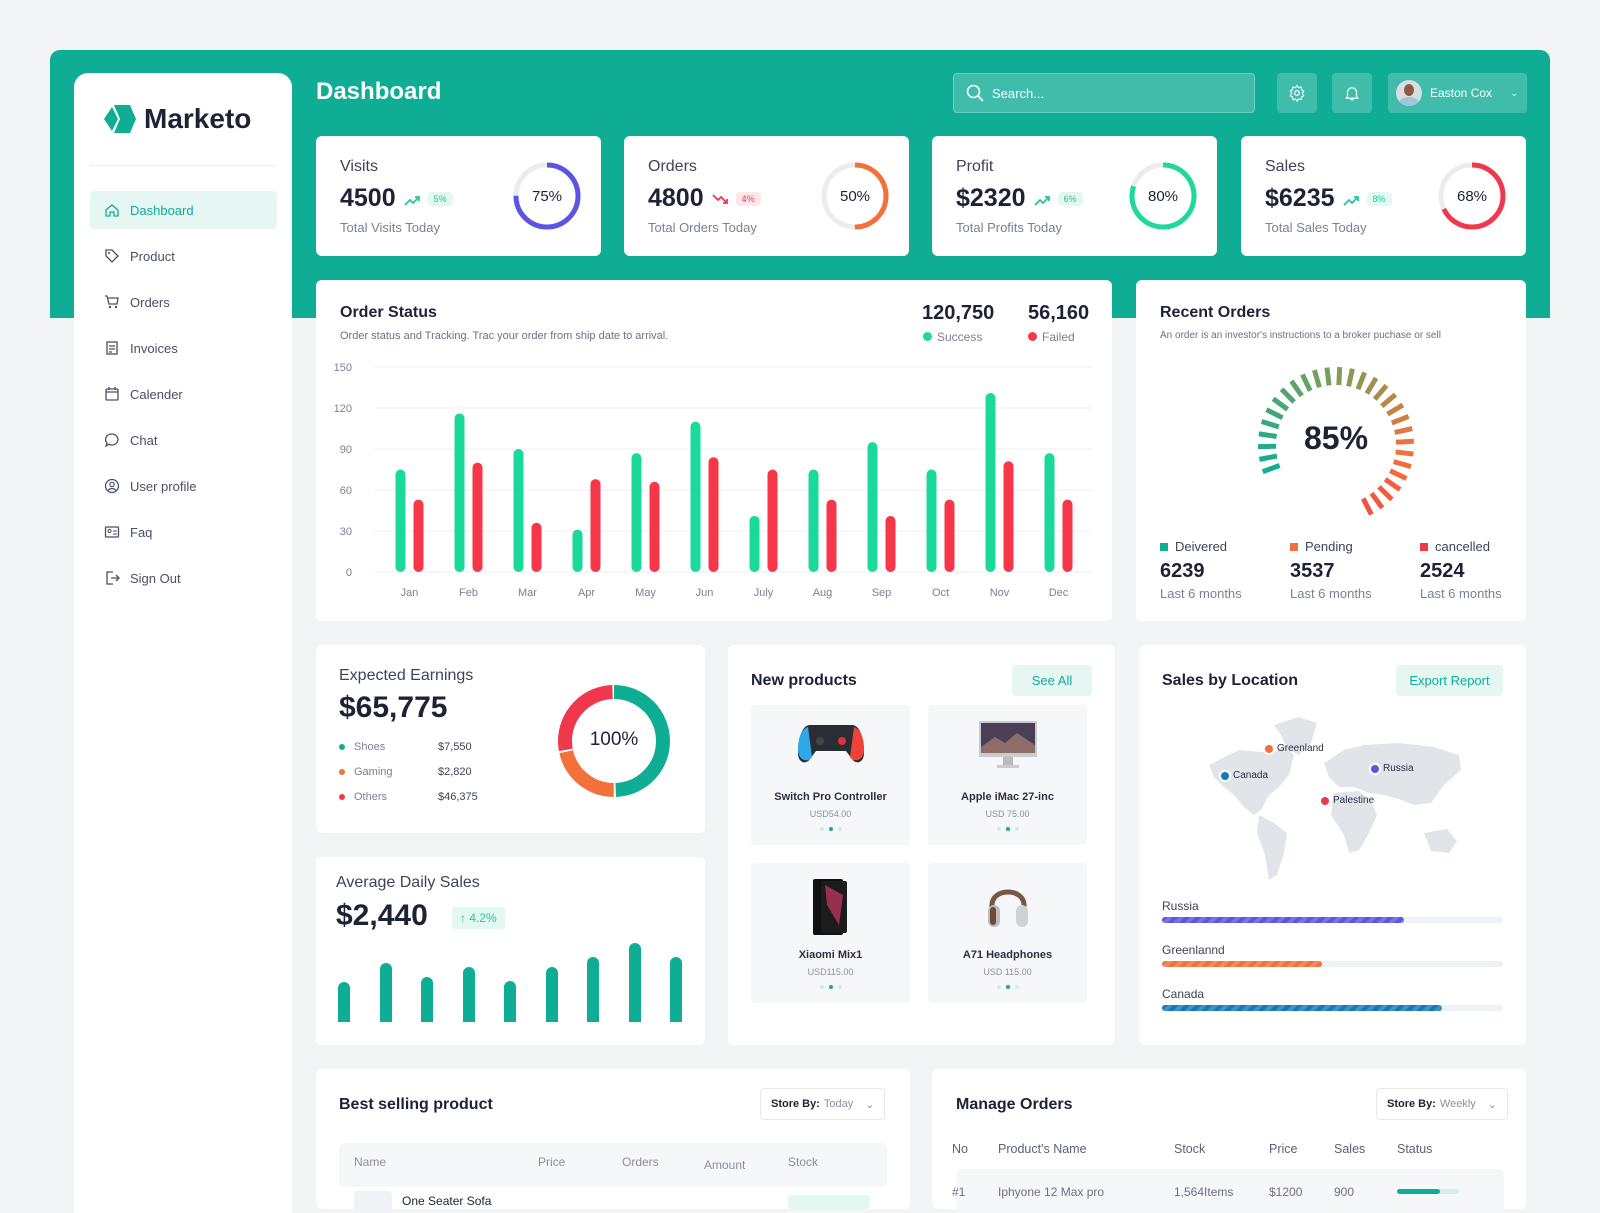 The height and width of the screenshot is (1213, 1600). Describe the element at coordinates (655, 527) in the screenshot. I see `bar-failed-may` at that location.